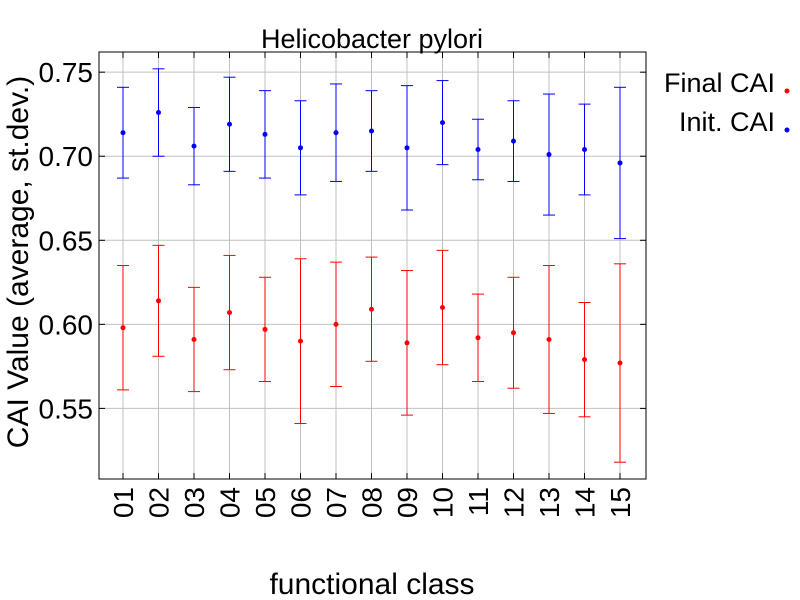  Describe the element at coordinates (787, 130) in the screenshot. I see `legend-marker-init-cai` at that location.